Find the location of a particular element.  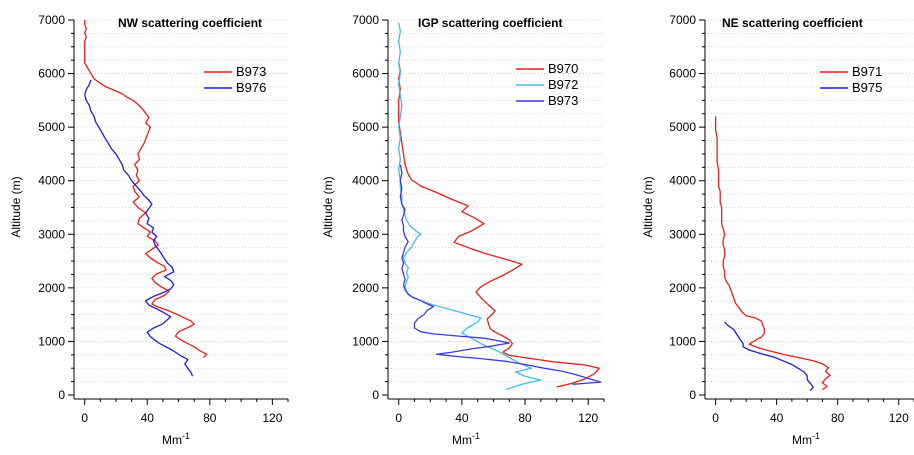

legend-label-B972: B972 is located at coordinates (563, 84).